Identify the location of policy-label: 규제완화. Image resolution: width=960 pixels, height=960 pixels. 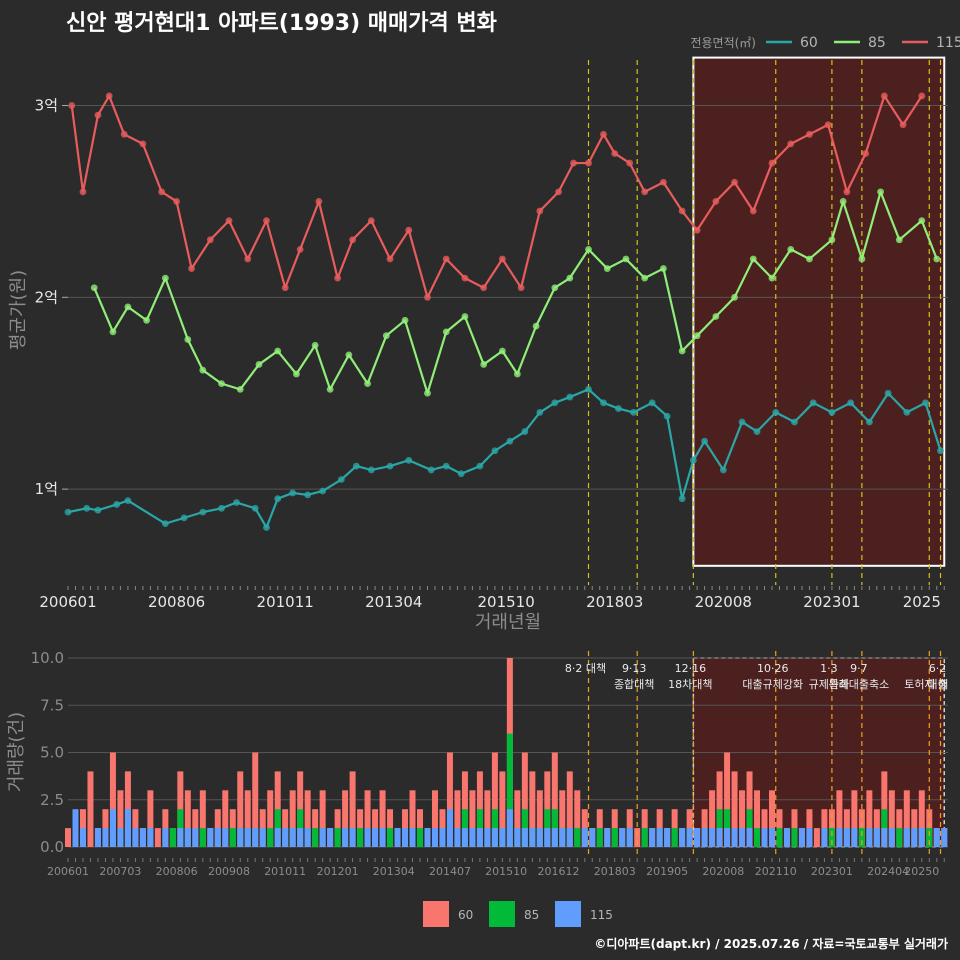
(829, 684).